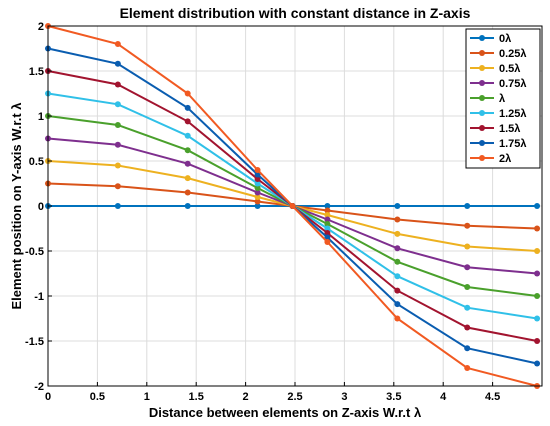  I want to click on x-tick-label: 2.5, so click(294, 397).